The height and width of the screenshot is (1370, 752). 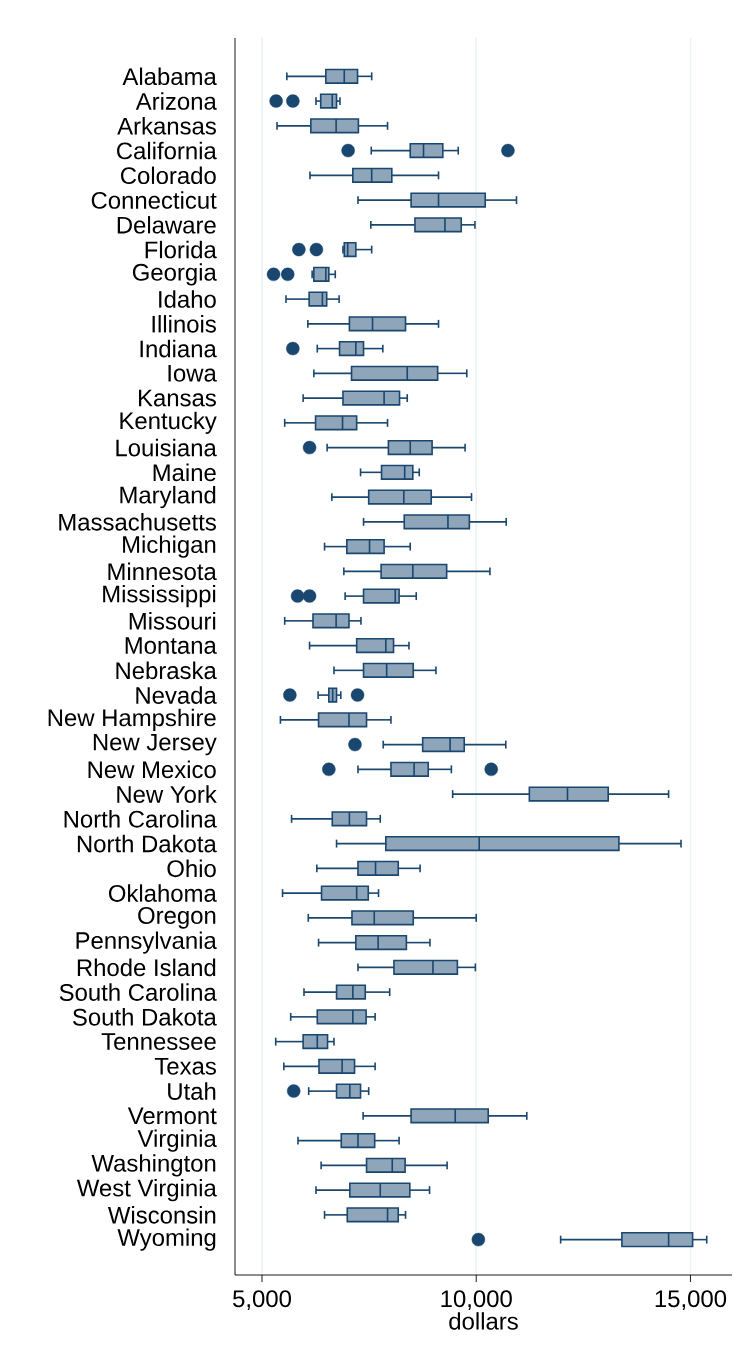 I want to click on y-tick-label: Alabama, so click(x=169, y=76).